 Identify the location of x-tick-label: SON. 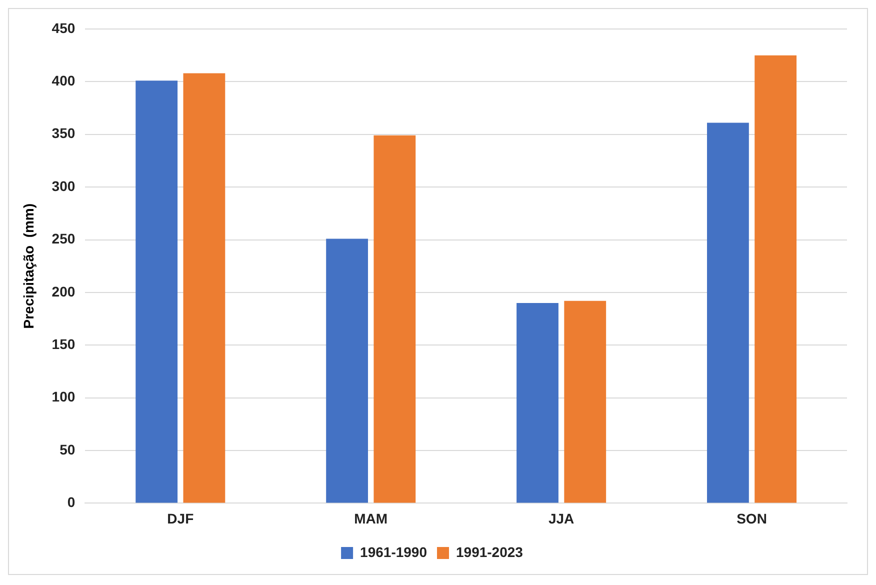
(751, 518).